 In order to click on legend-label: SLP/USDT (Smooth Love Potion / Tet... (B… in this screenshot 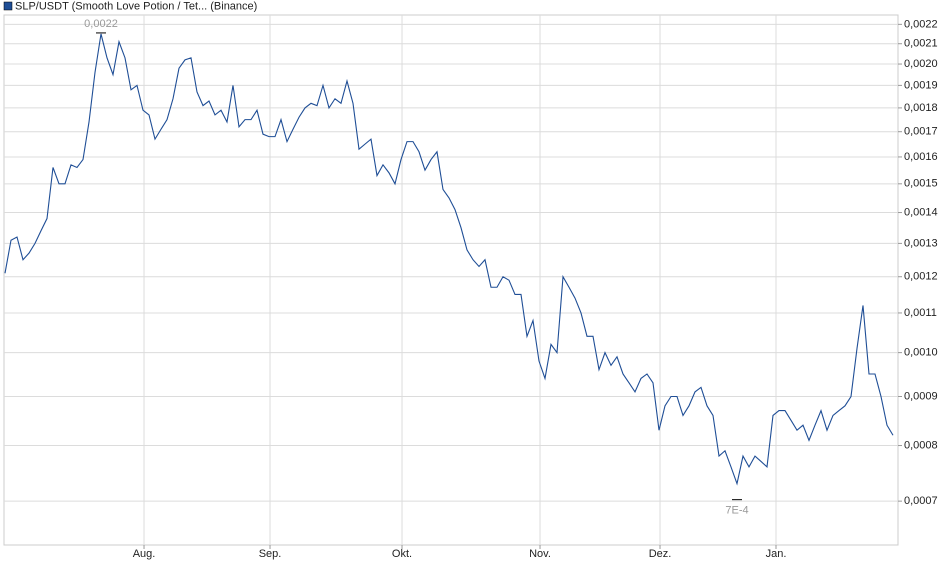, I will do `click(136, 6)`.